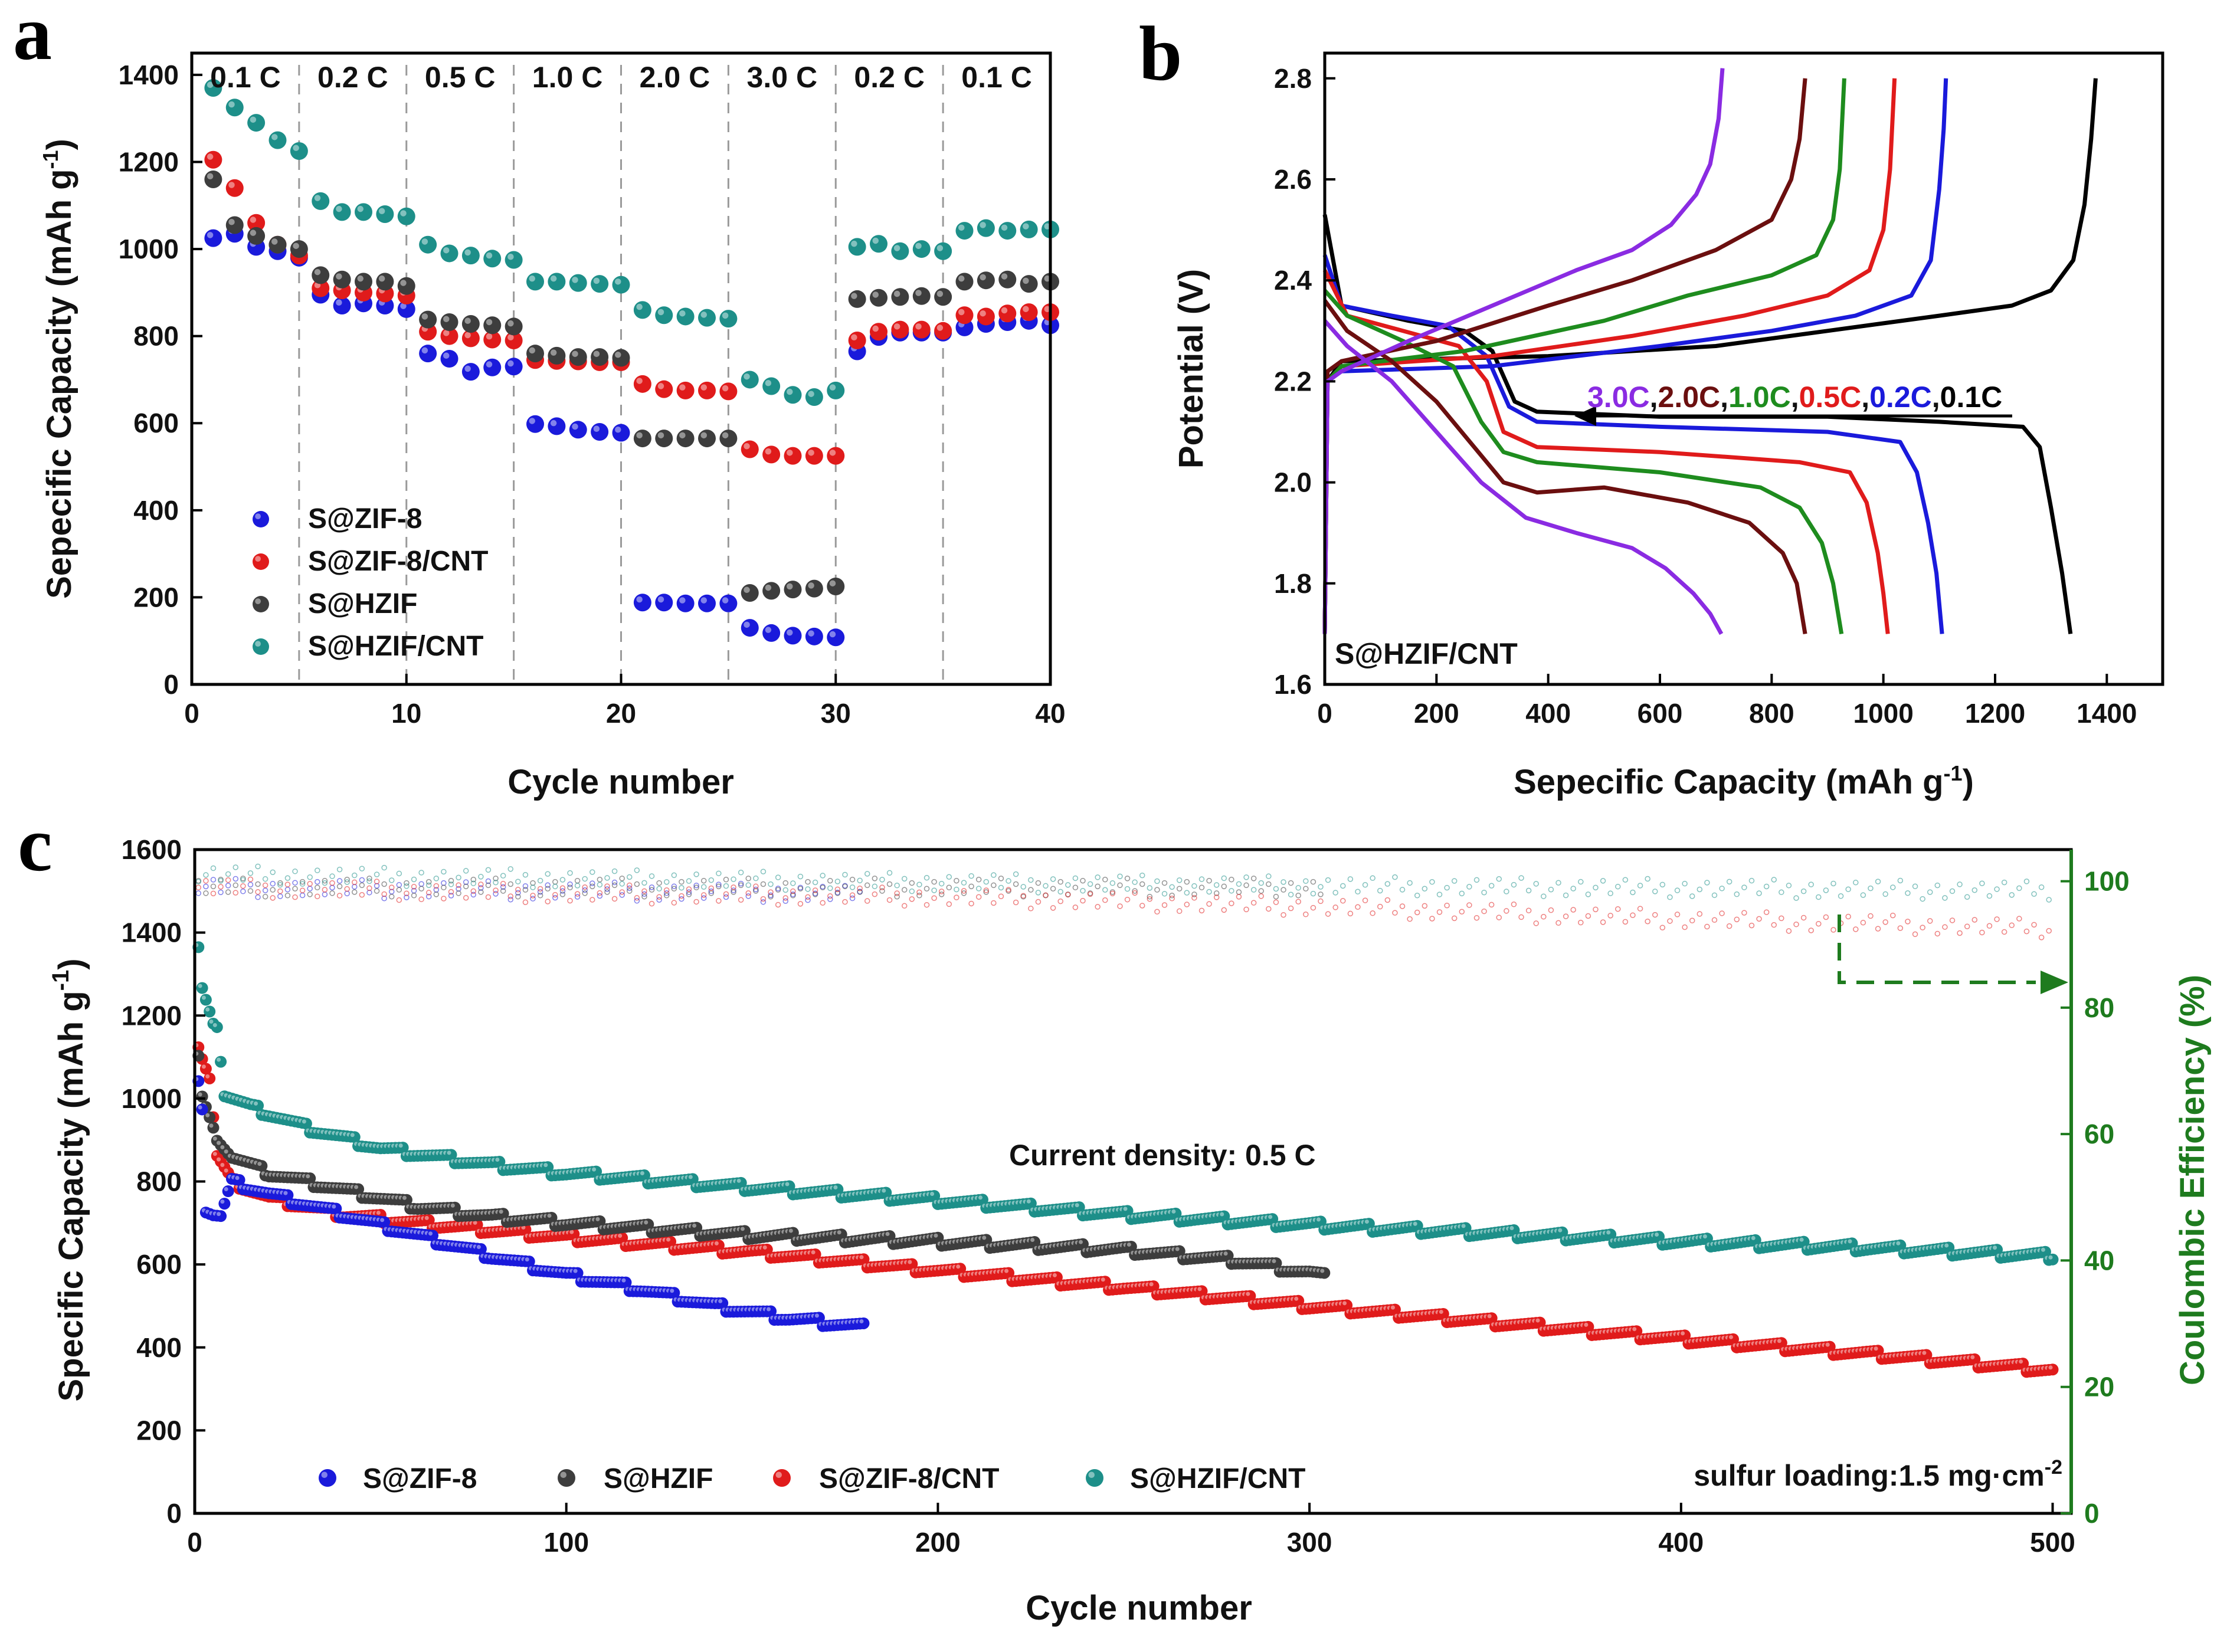  Describe the element at coordinates (782, 77) in the screenshot. I see `a-rate-label-5: 3.0 C` at that location.